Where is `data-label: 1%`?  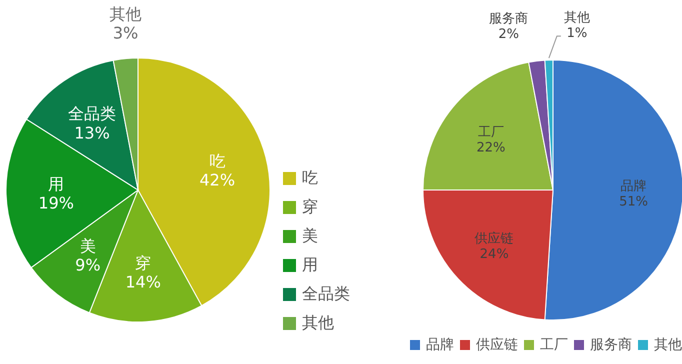 data-label: 1% is located at coordinates (577, 34).